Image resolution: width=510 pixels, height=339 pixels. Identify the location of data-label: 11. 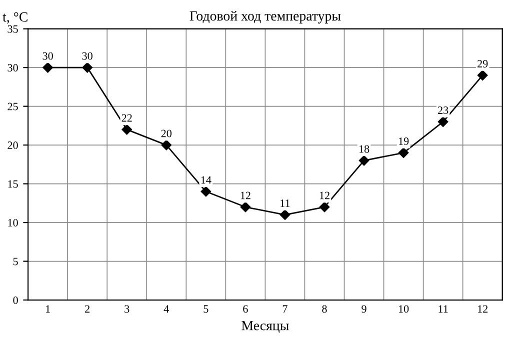
(285, 203).